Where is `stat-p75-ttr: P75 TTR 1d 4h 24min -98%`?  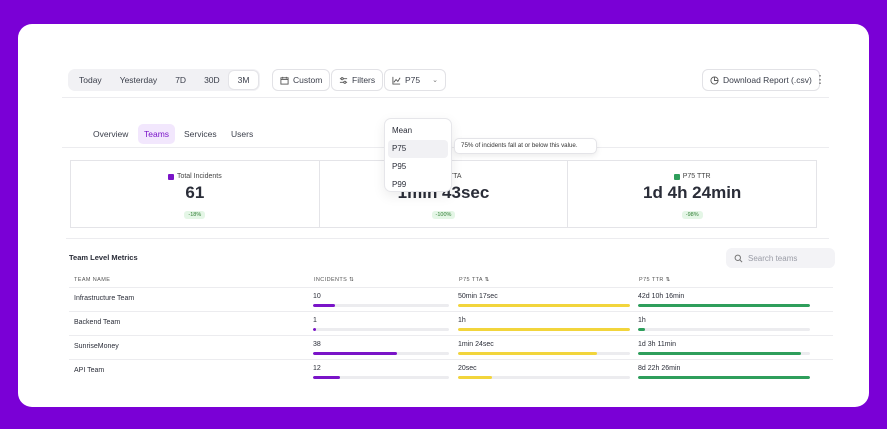 stat-p75-ttr: P75 TTR 1d 4h 24min -98% is located at coordinates (692, 194).